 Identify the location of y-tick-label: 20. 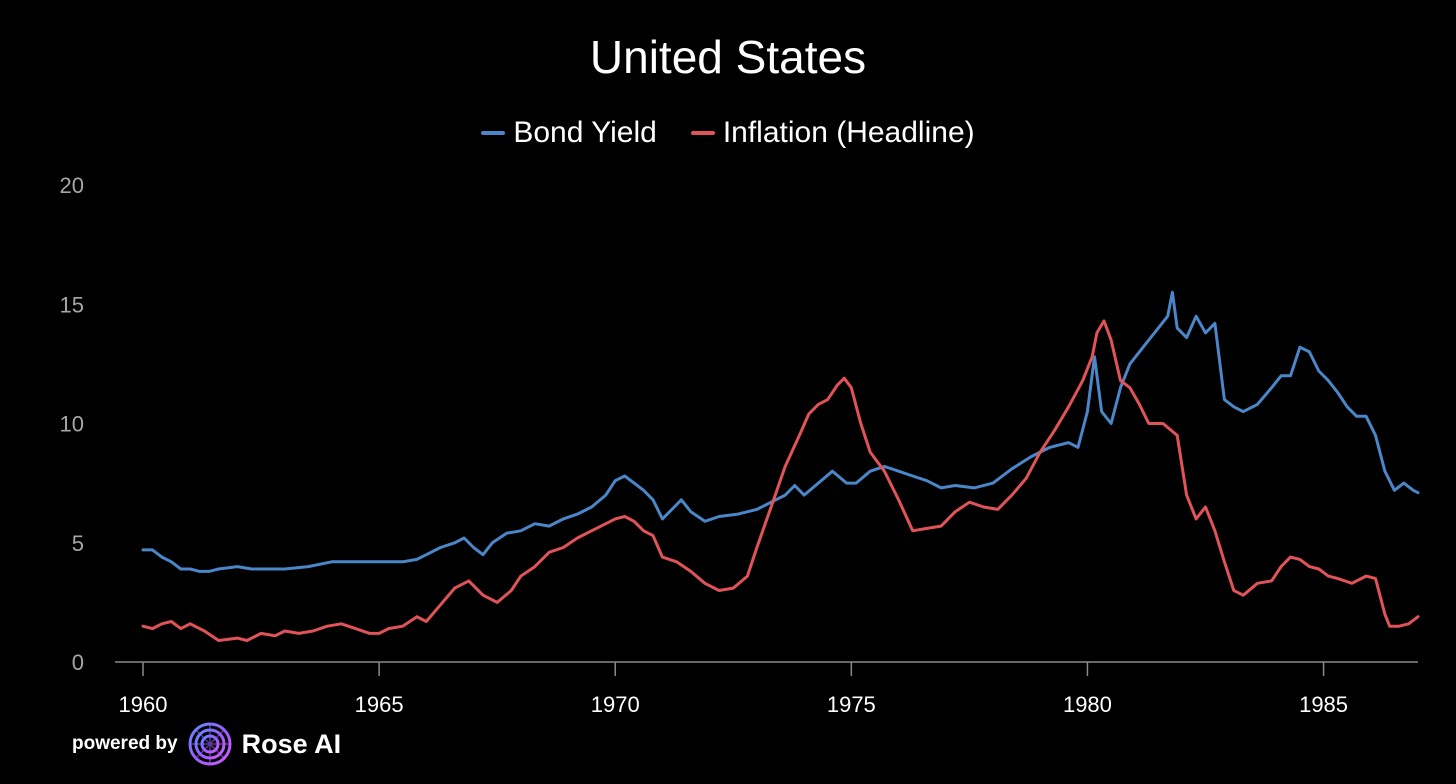
(72, 185).